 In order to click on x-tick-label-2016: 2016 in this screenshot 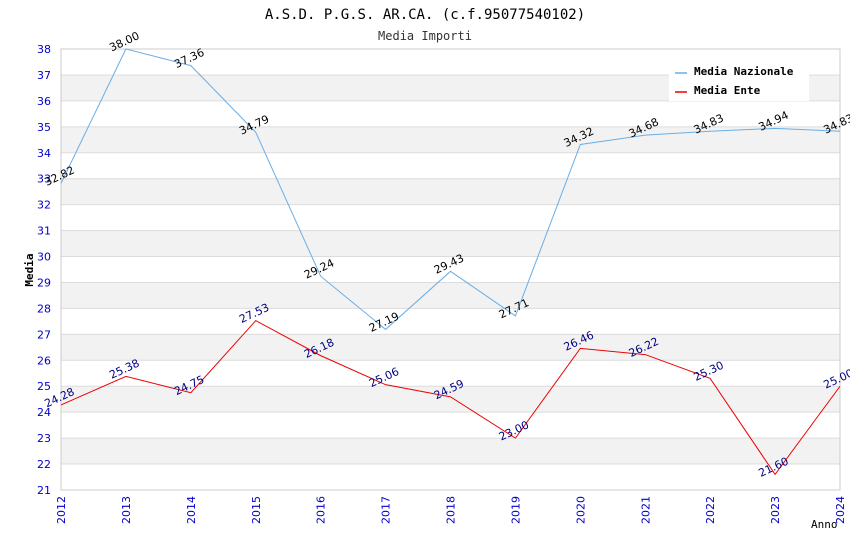, I will do `click(321, 510)`.